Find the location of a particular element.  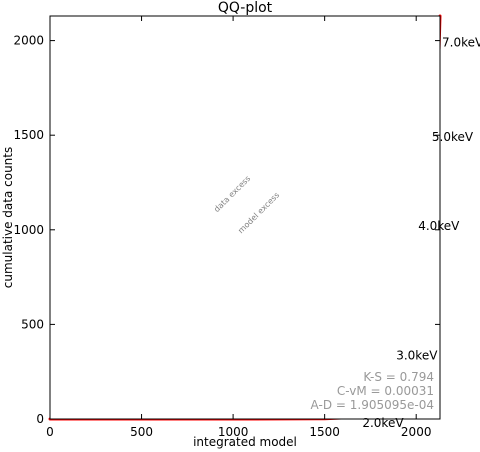

x-tick-label: 1500 is located at coordinates (324, 432).